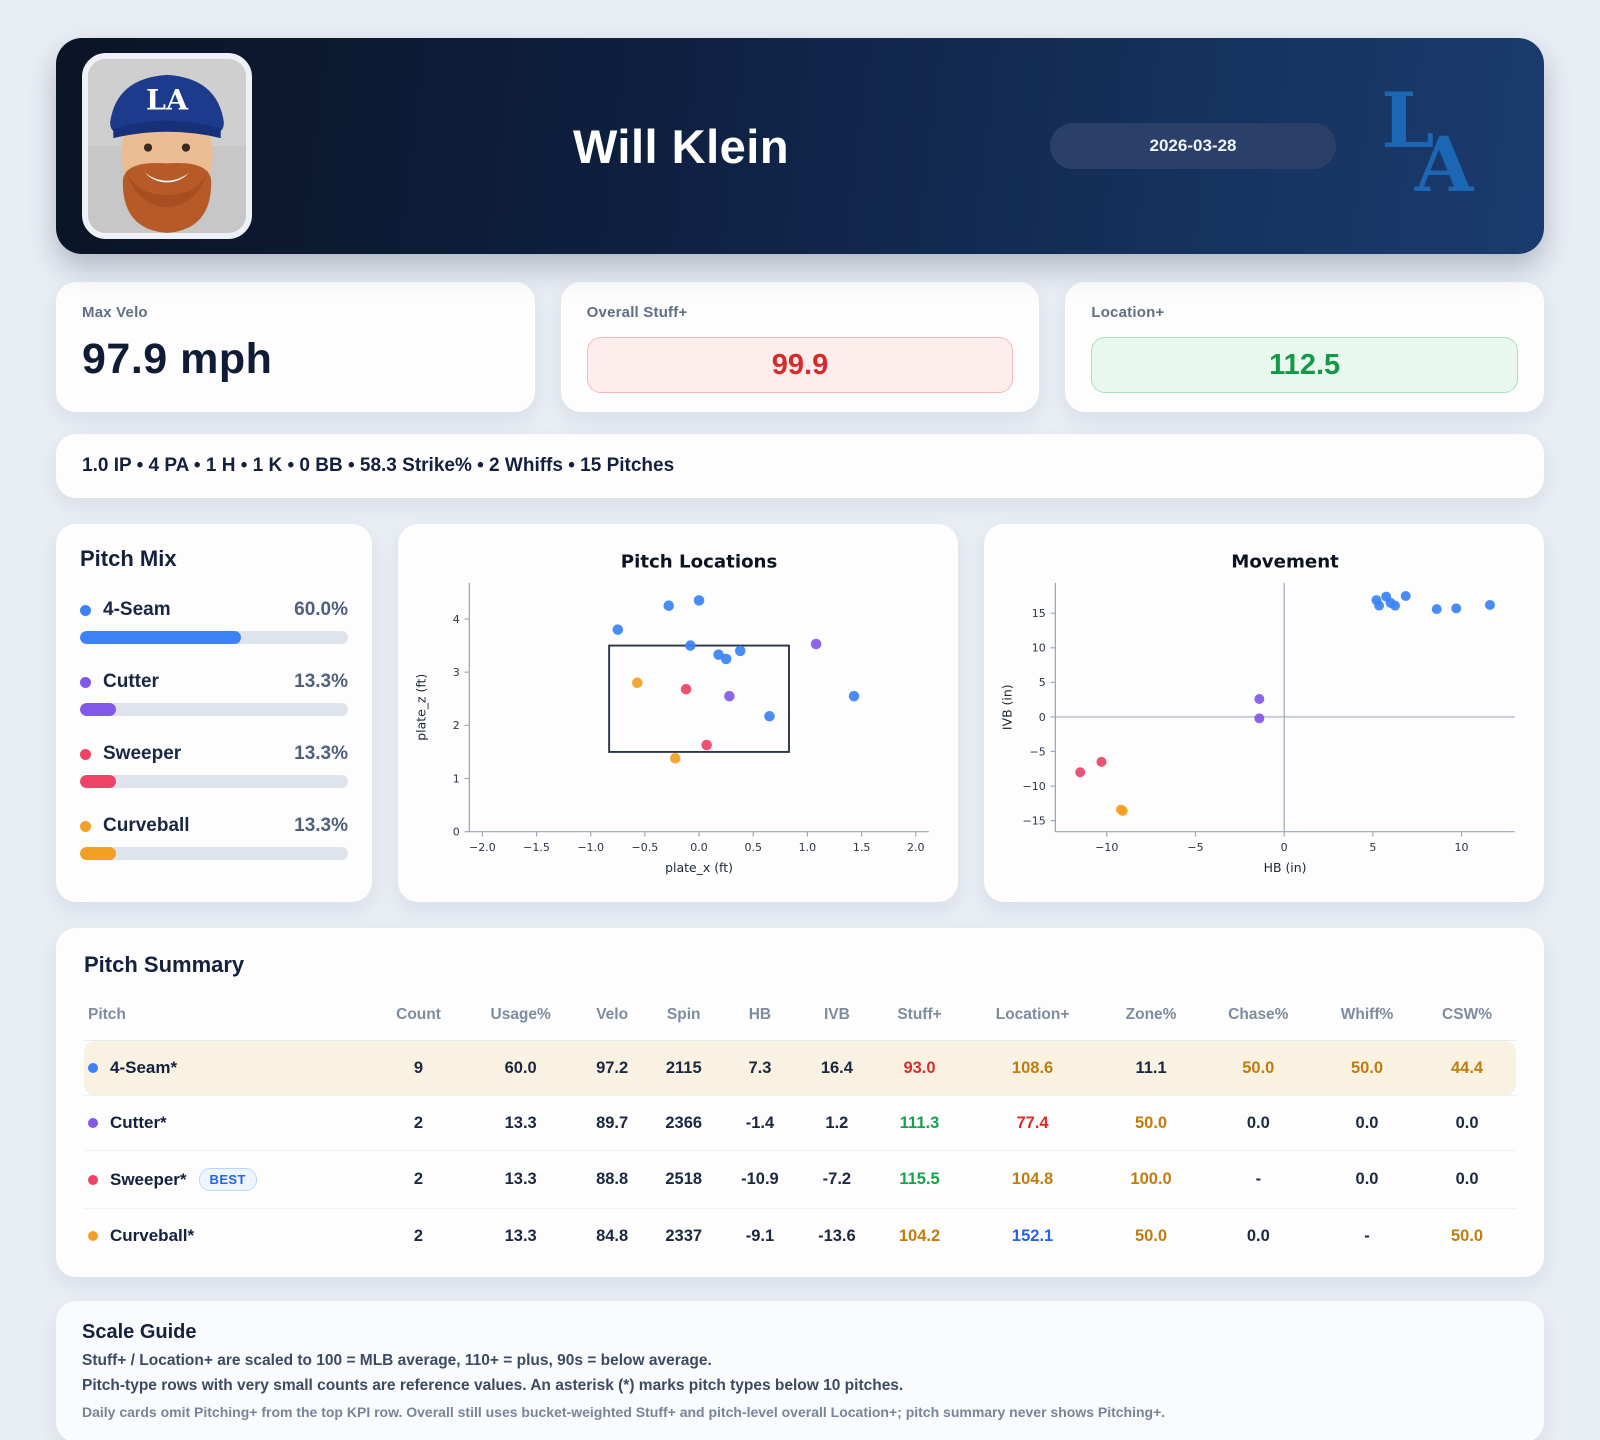 The image size is (1600, 1440). Describe the element at coordinates (1467, 1016) in the screenshot. I see `column-header: CSW%` at that location.